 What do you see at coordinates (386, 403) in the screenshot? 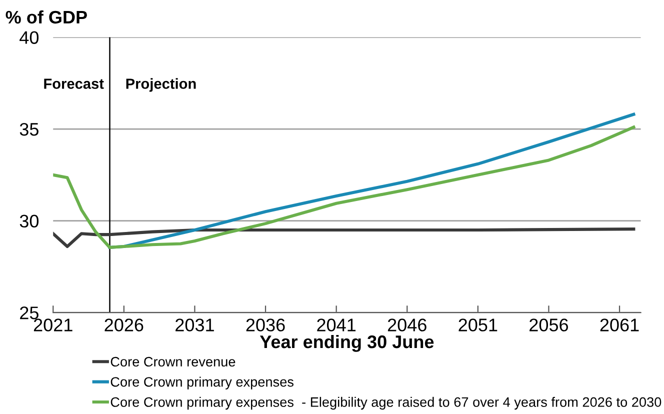
I see `legend-label: Core Crown primary expenses - Elegibility age raised to 67 over 4 years from 2026 to 2030` at bounding box center [386, 403].